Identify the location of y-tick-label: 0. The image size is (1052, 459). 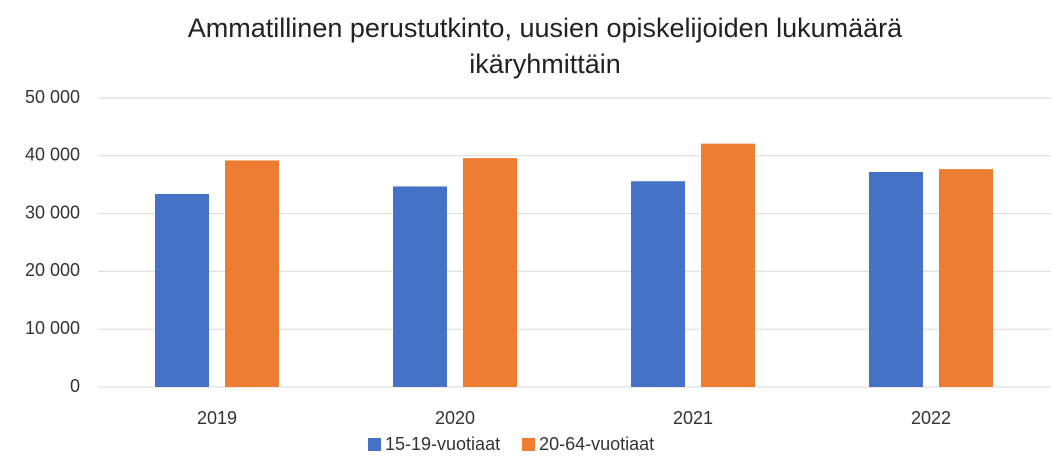
(75, 386).